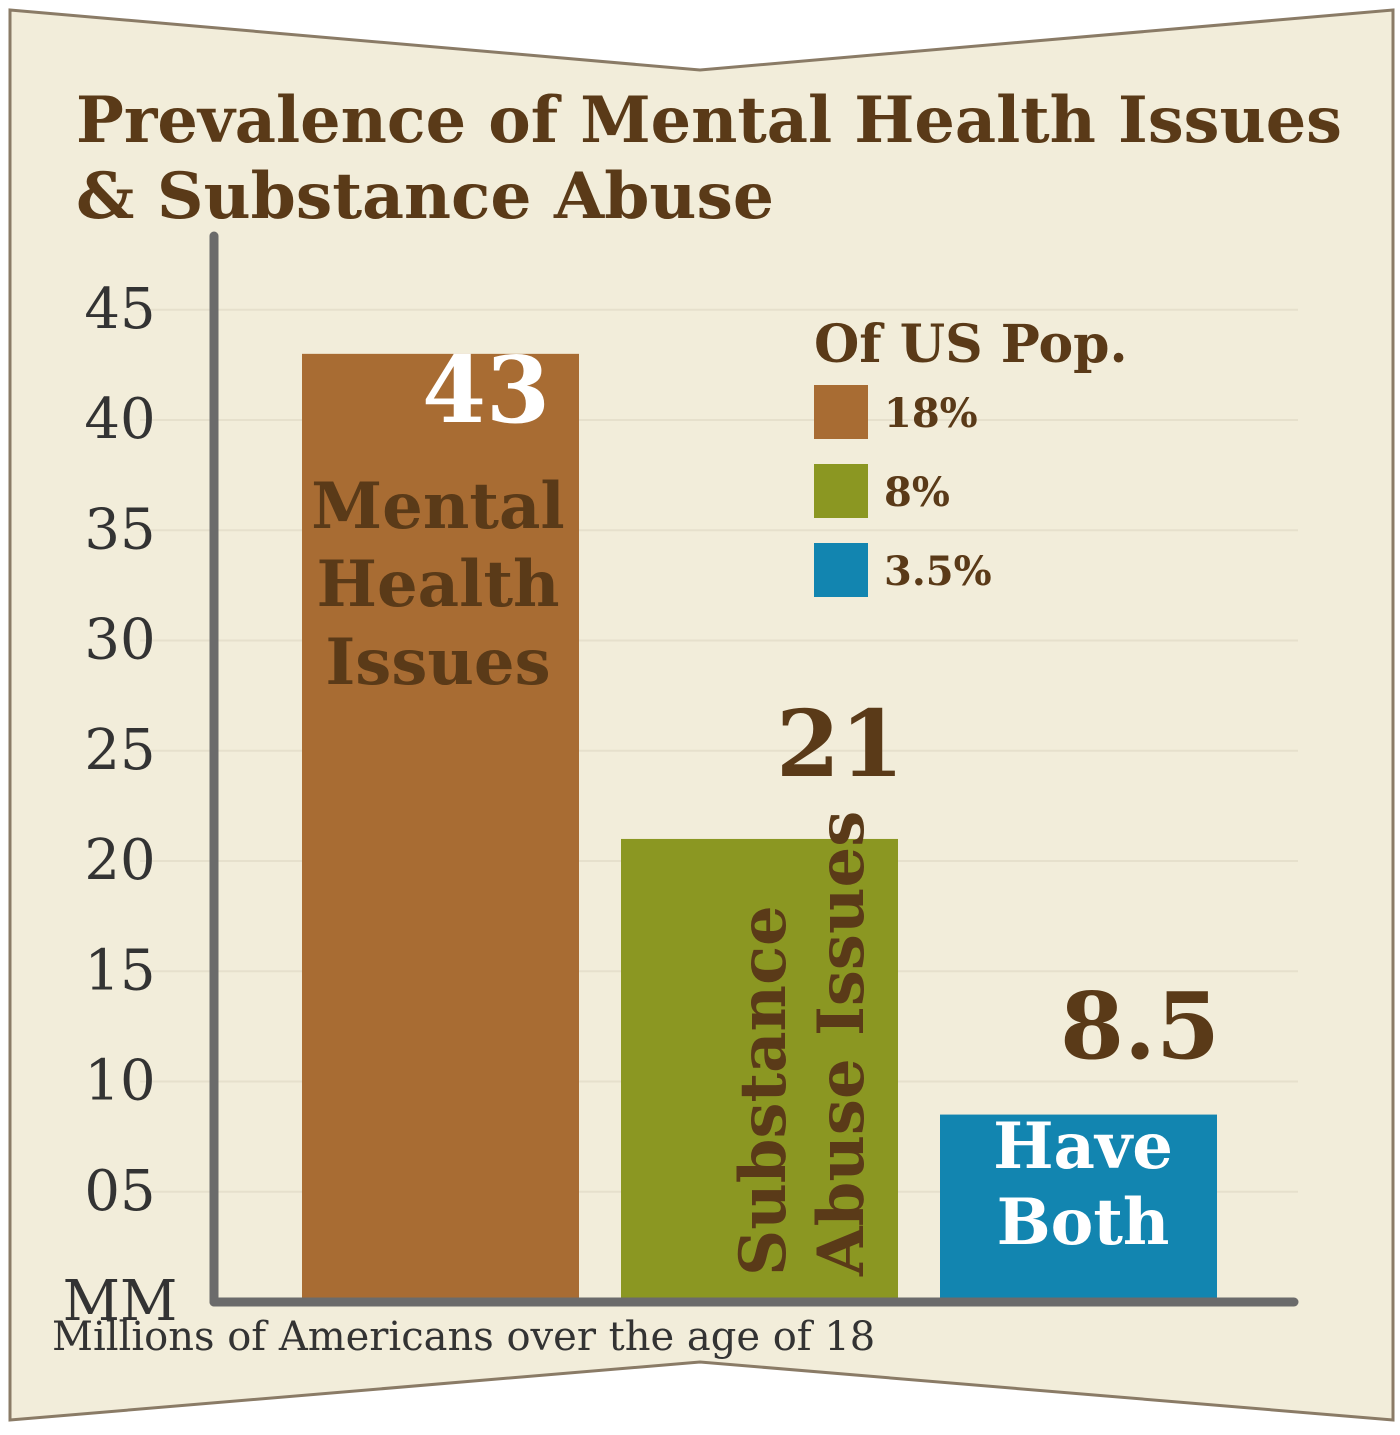  Describe the element at coordinates (119, 419) in the screenshot. I see `y-tick-label: 40` at that location.